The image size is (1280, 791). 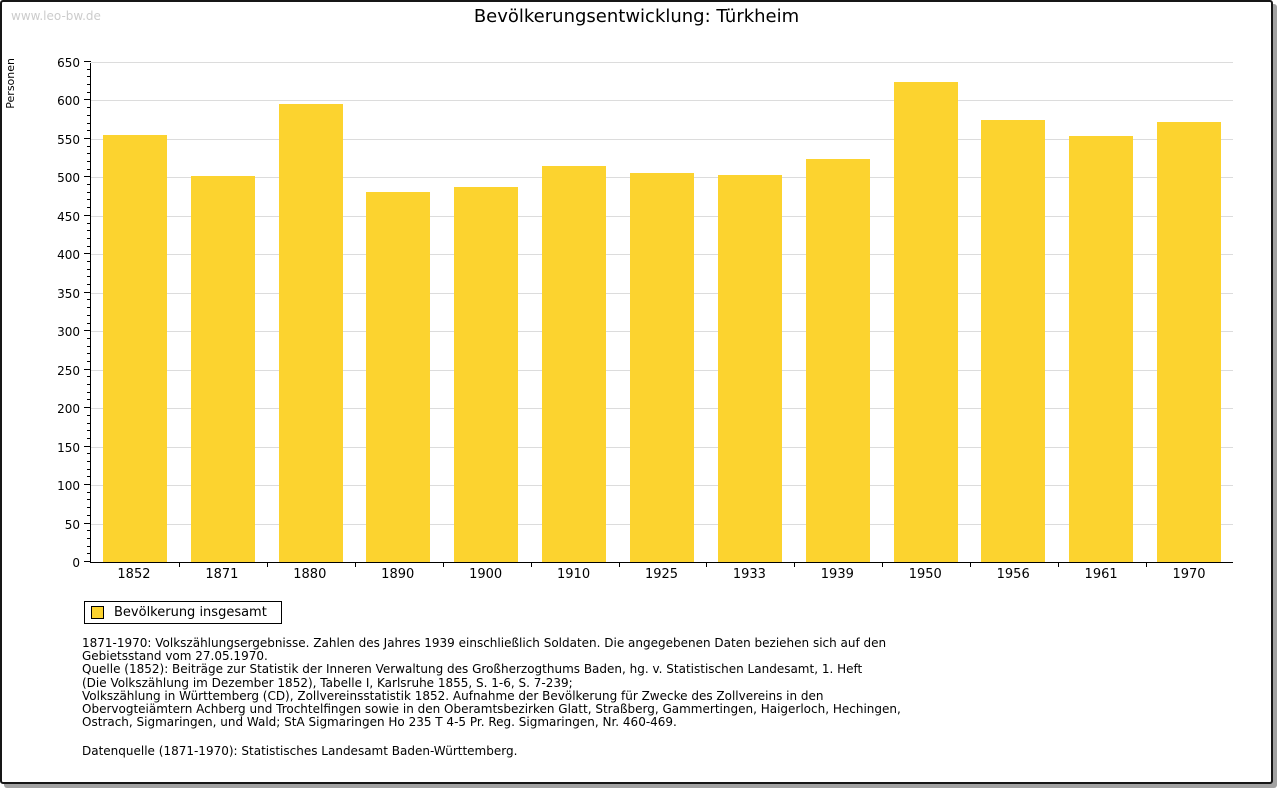 I want to click on y-axis-label-400: 400, so click(x=68, y=255).